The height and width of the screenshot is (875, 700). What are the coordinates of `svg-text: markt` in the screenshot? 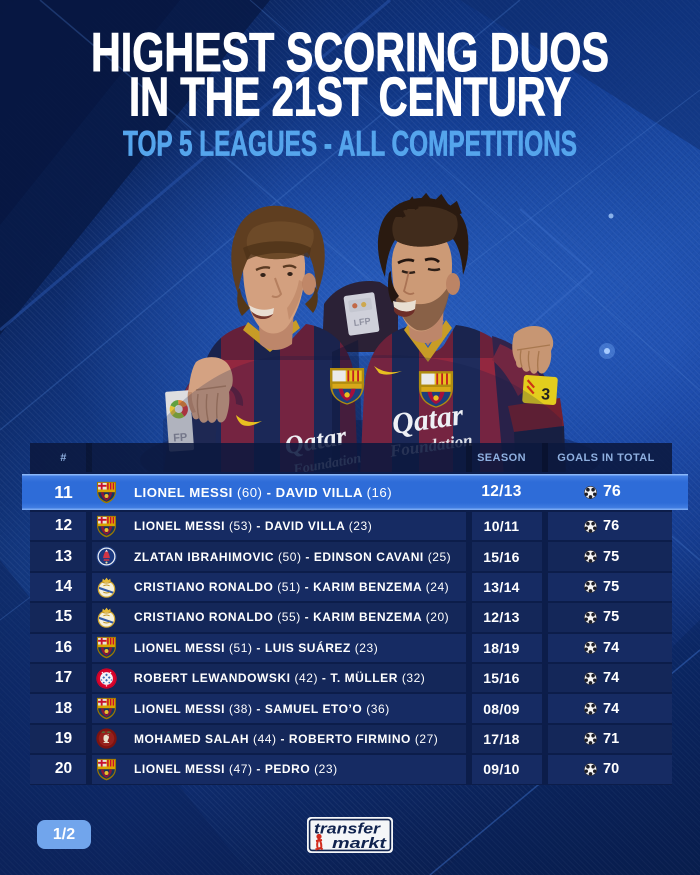 It's located at (359, 843).